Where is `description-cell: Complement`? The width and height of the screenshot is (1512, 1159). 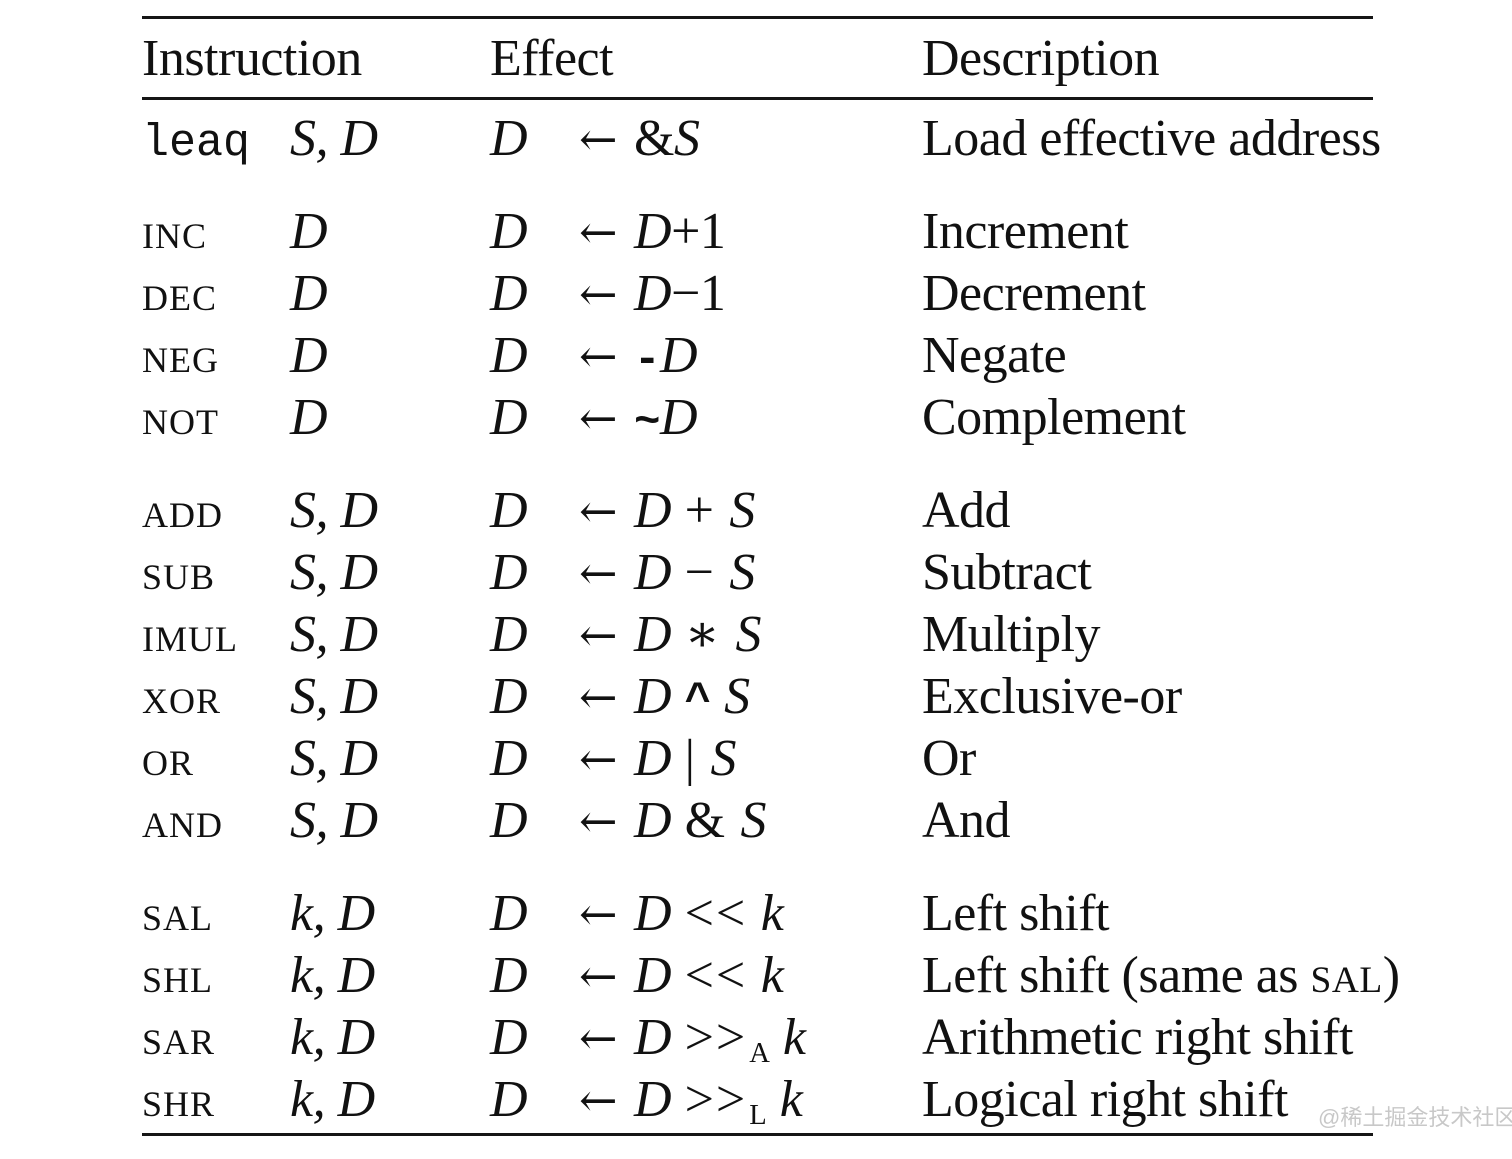 description-cell: Complement is located at coordinates (1054, 417).